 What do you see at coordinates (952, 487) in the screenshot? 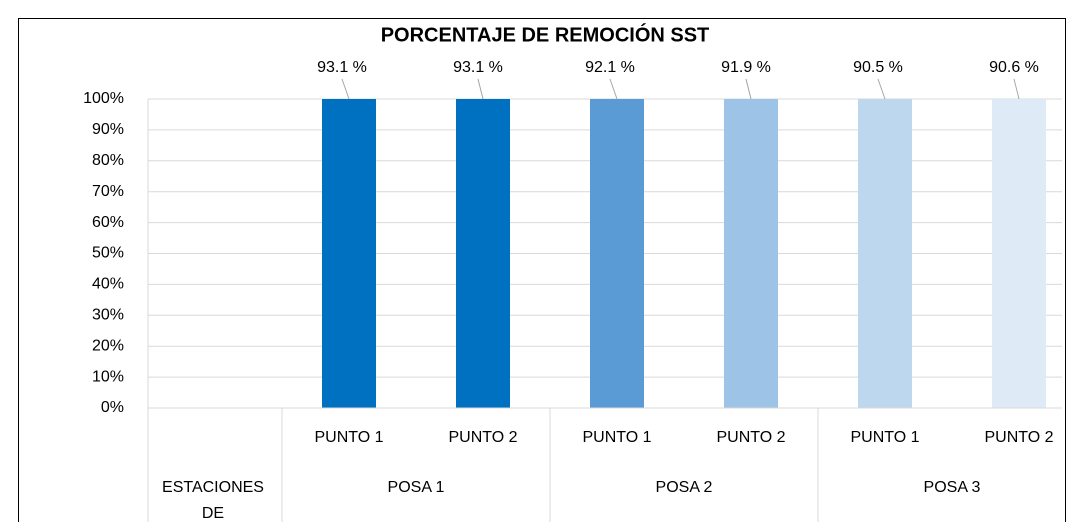
I see `group-label: POSA 3` at bounding box center [952, 487].